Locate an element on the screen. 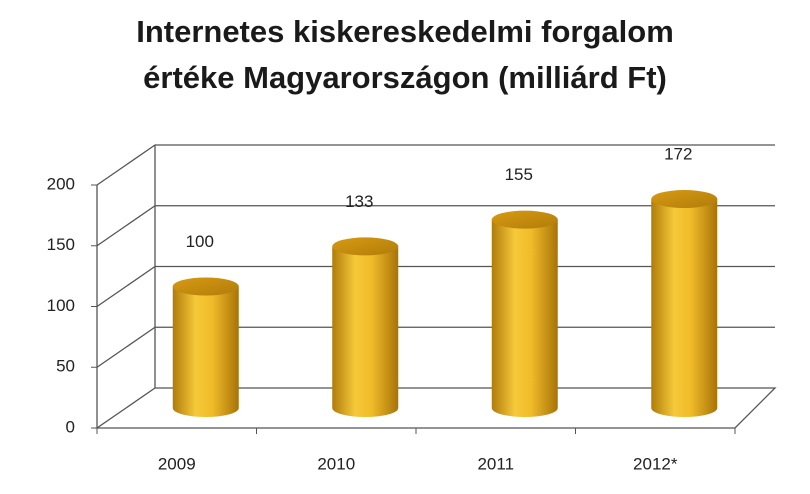 The image size is (810, 494). x-tick-label: 2010 is located at coordinates (336, 463).